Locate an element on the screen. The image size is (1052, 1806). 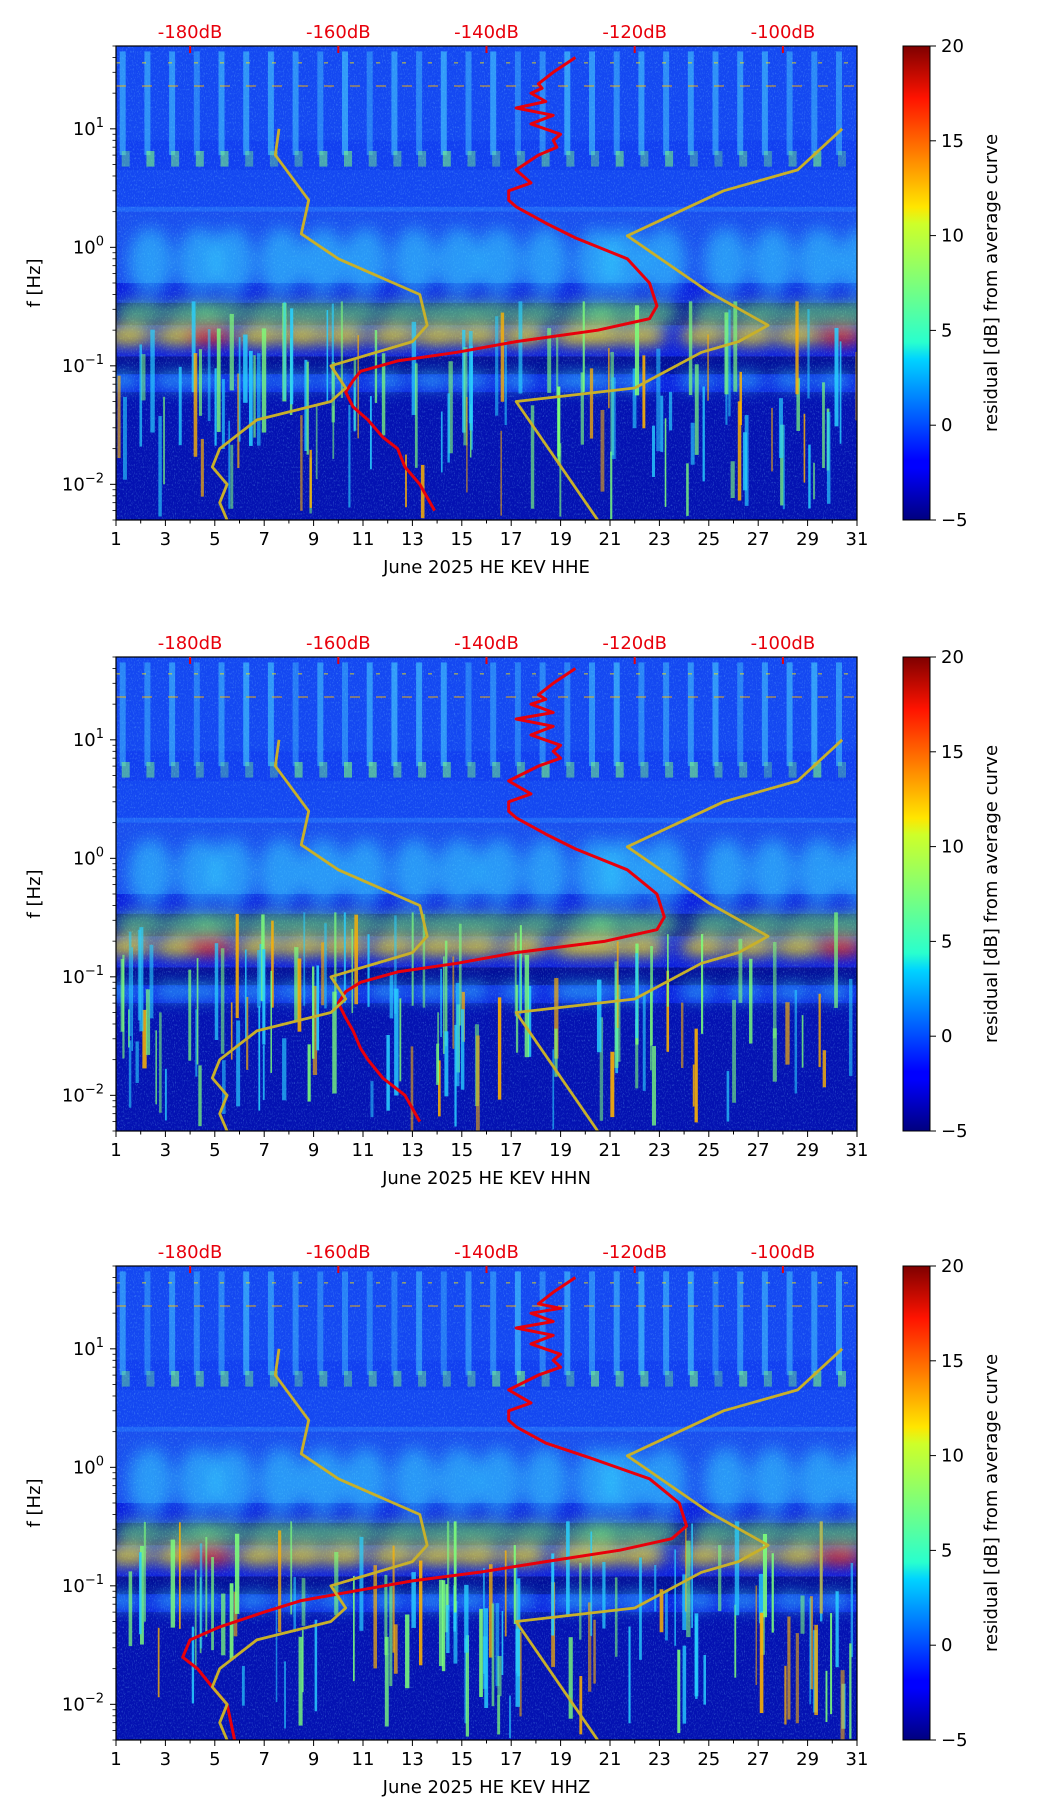
colorbar-tick-label: 5 is located at coordinates (946, 941).